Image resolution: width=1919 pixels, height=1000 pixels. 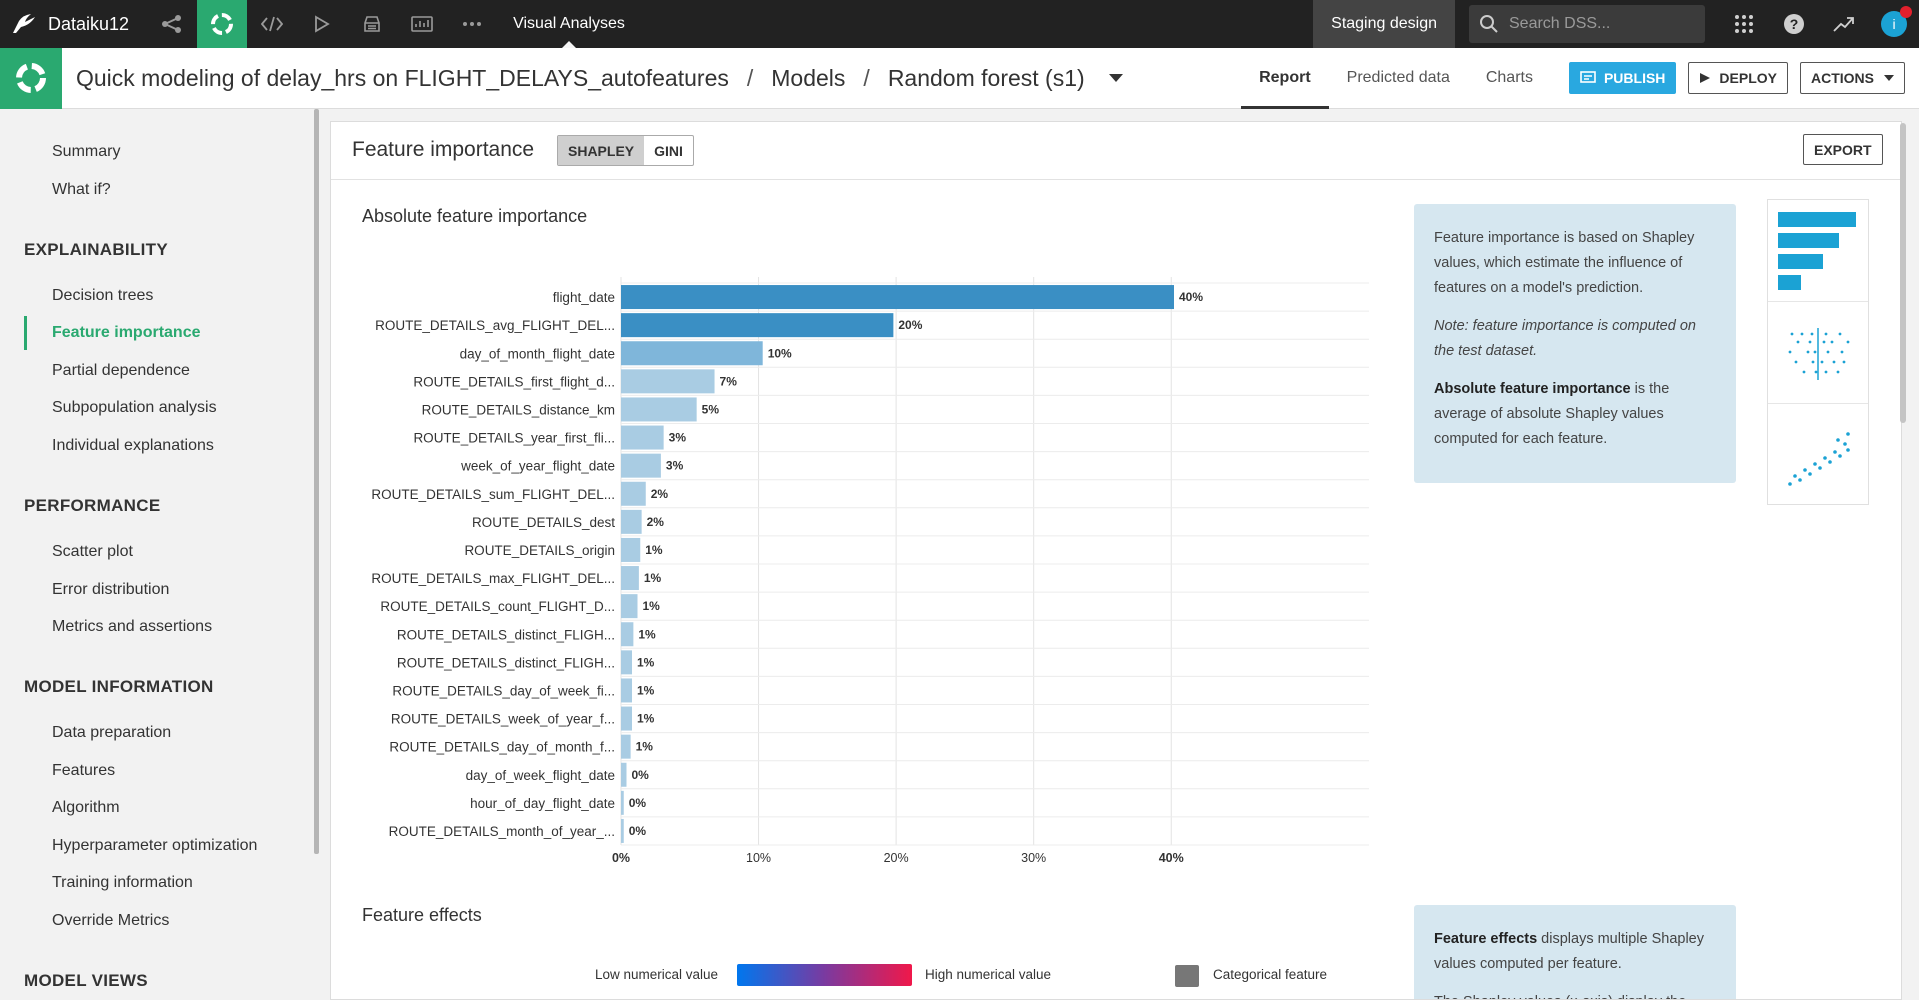 I want to click on search-input, so click(x=1599, y=24).